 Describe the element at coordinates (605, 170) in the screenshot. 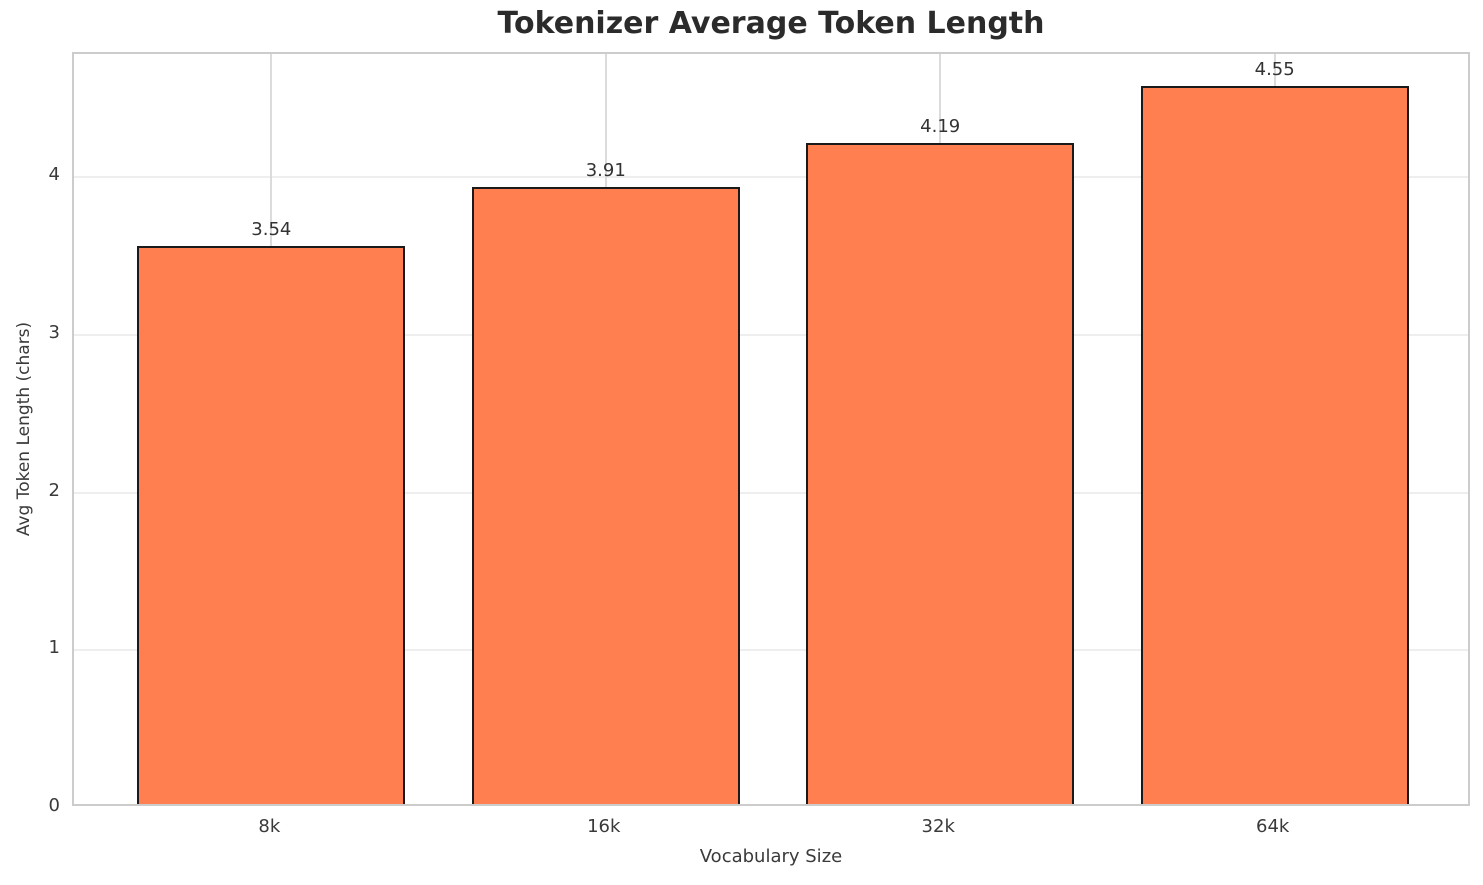

I see `bar-value-label: 3.91` at that location.